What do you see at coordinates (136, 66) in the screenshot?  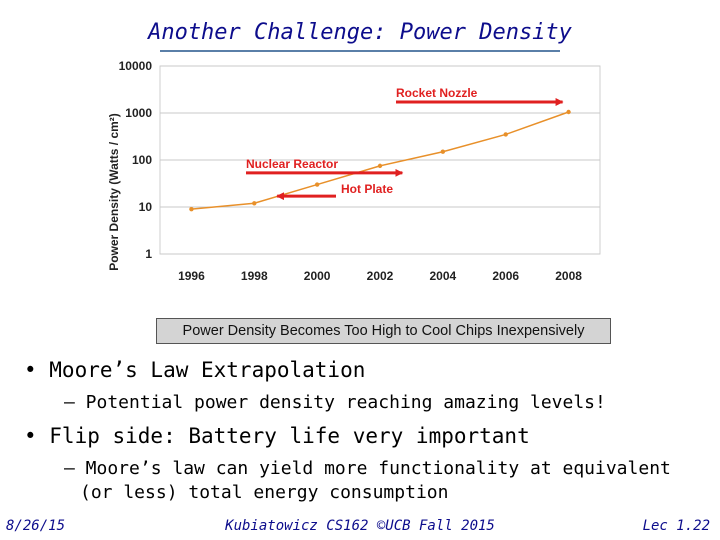 I see `y-tick-label: 10000` at bounding box center [136, 66].